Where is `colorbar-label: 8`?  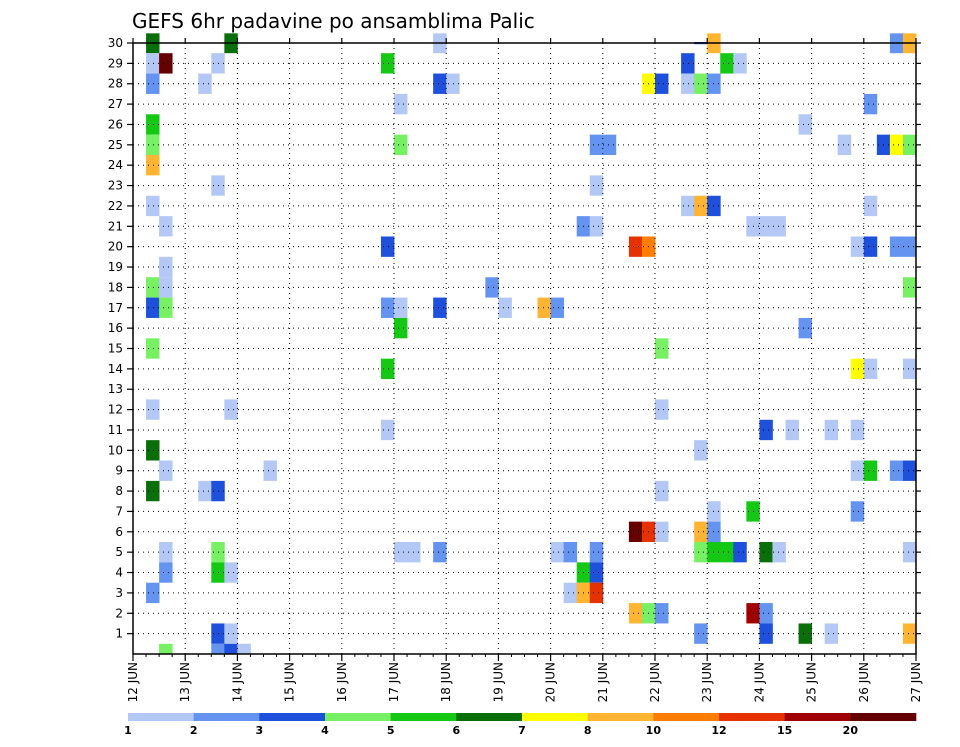
colorbar-label: 8 is located at coordinates (588, 730).